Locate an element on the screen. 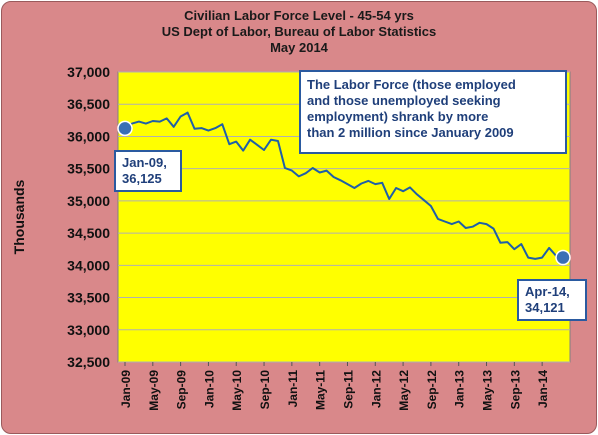 The width and height of the screenshot is (598, 435). y-tick-label: 34,500 is located at coordinates (88, 233).